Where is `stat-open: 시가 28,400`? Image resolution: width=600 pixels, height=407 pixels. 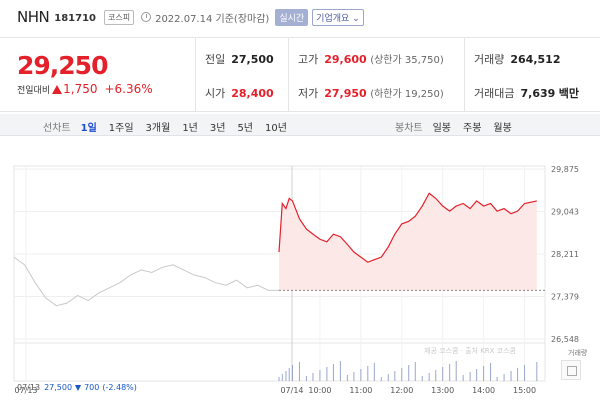 stat-open: 시가 28,400 is located at coordinates (239, 93).